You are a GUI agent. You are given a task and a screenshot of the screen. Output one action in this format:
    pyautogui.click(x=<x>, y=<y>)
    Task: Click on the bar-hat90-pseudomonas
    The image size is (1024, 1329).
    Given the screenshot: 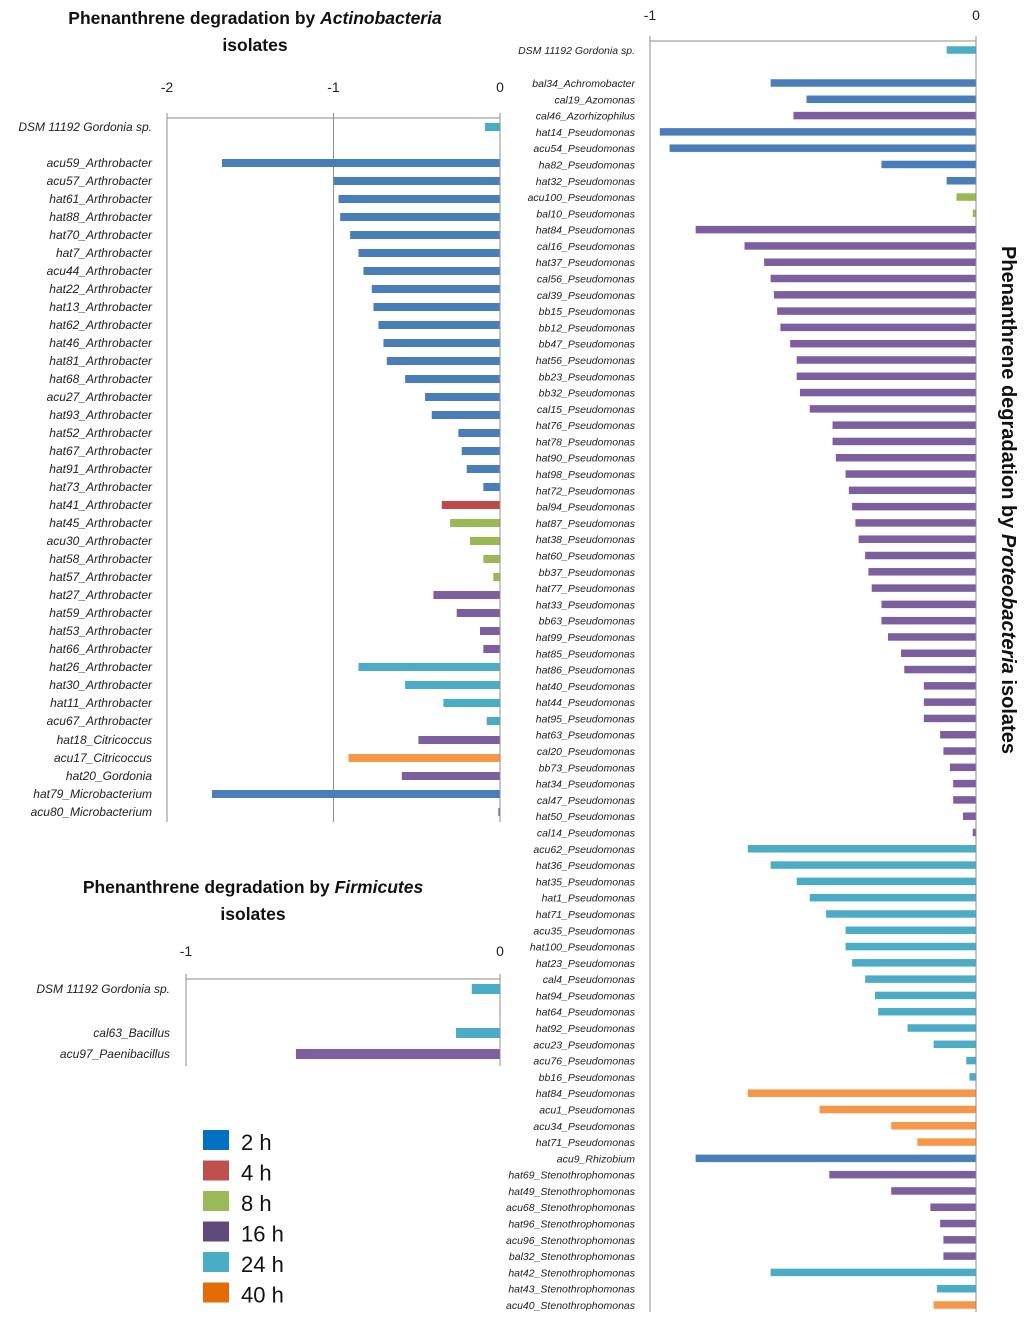 What is the action you would take?
    pyautogui.click(x=905, y=457)
    